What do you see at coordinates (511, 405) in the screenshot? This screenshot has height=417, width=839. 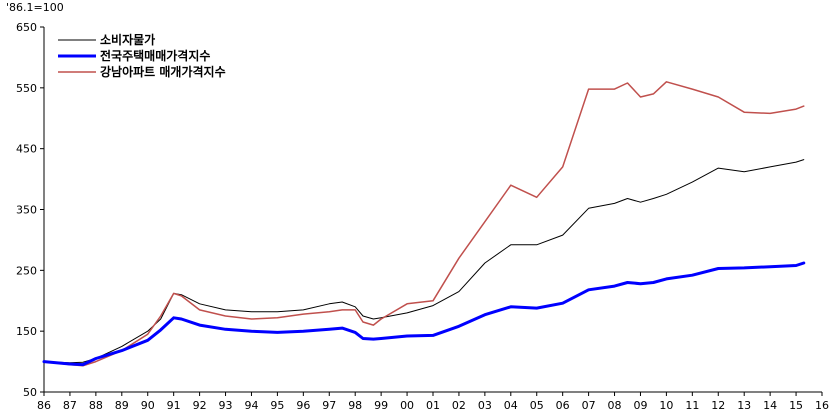 I see `x-tick-label: 04` at bounding box center [511, 405].